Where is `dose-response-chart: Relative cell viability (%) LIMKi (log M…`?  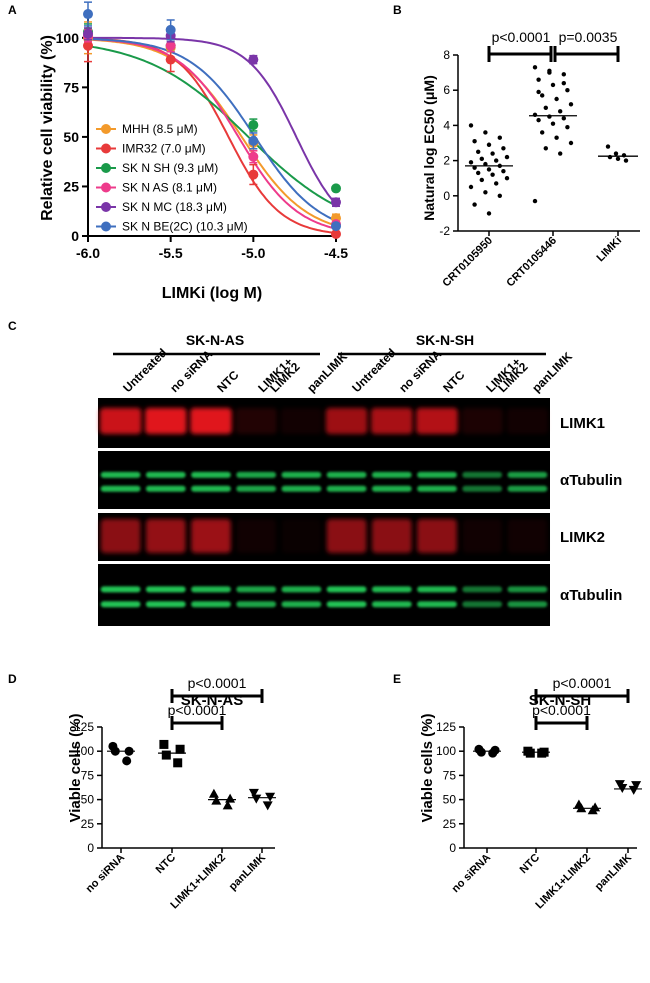 dose-response-chart: Relative cell viability (%) LIMKi (log M… is located at coordinates (193, 151).